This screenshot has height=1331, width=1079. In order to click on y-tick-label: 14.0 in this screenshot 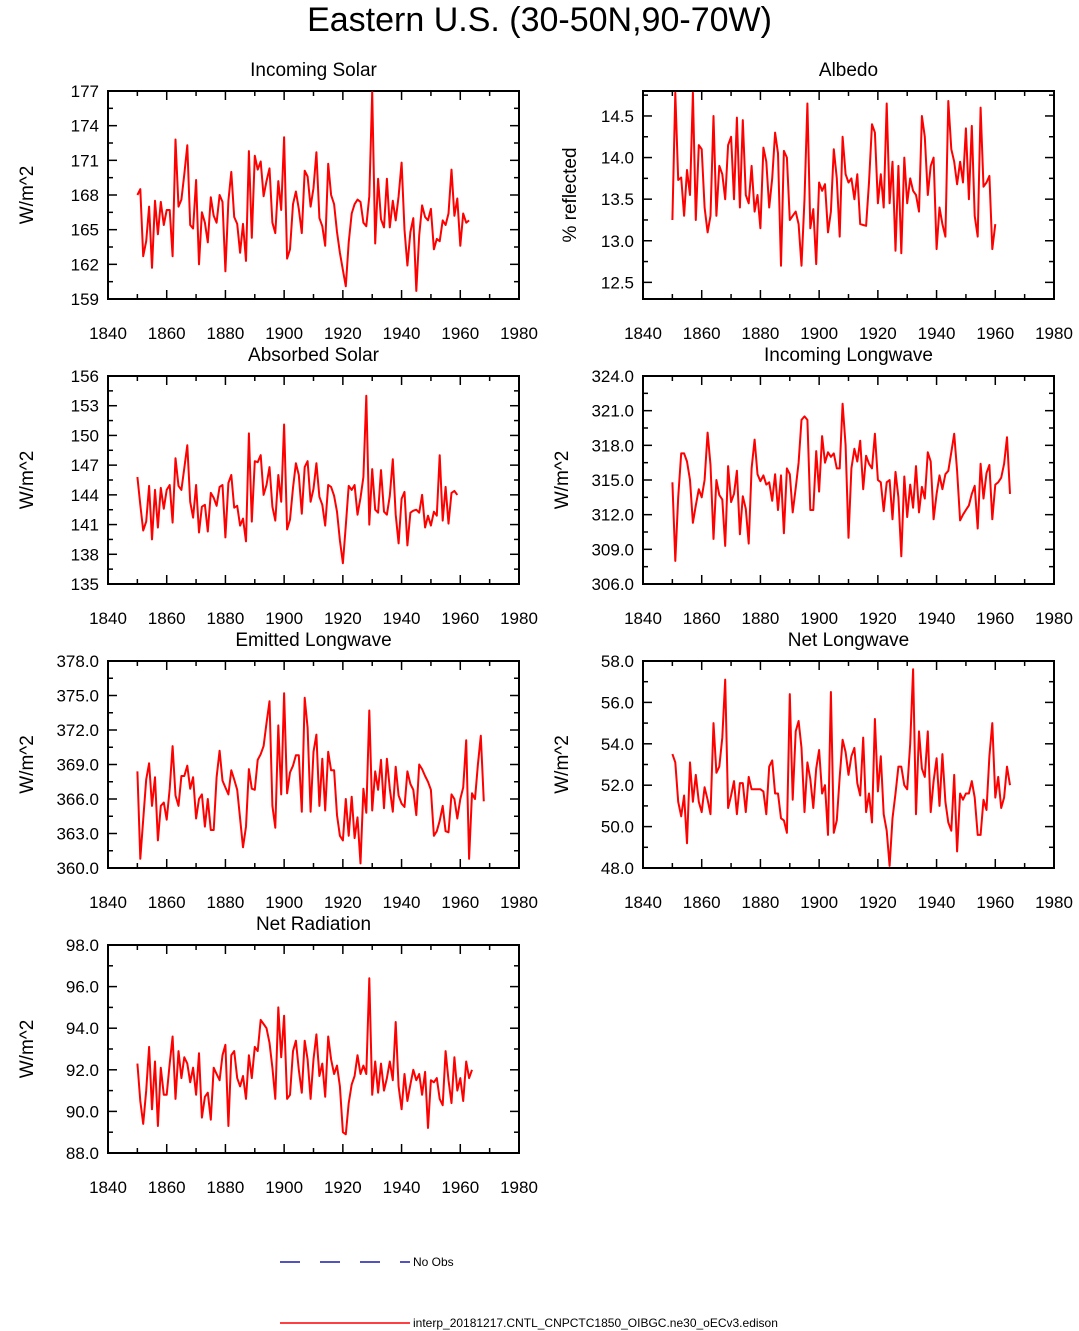, I will do `click(617, 158)`.